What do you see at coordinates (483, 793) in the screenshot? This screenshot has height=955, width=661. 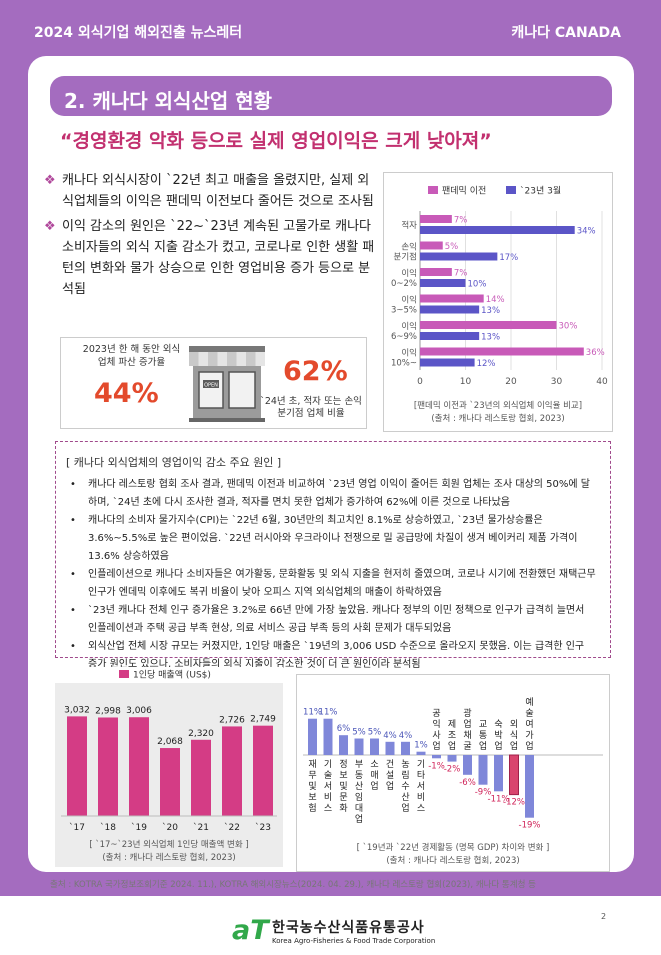 I see `data-label: -9%` at bounding box center [483, 793].